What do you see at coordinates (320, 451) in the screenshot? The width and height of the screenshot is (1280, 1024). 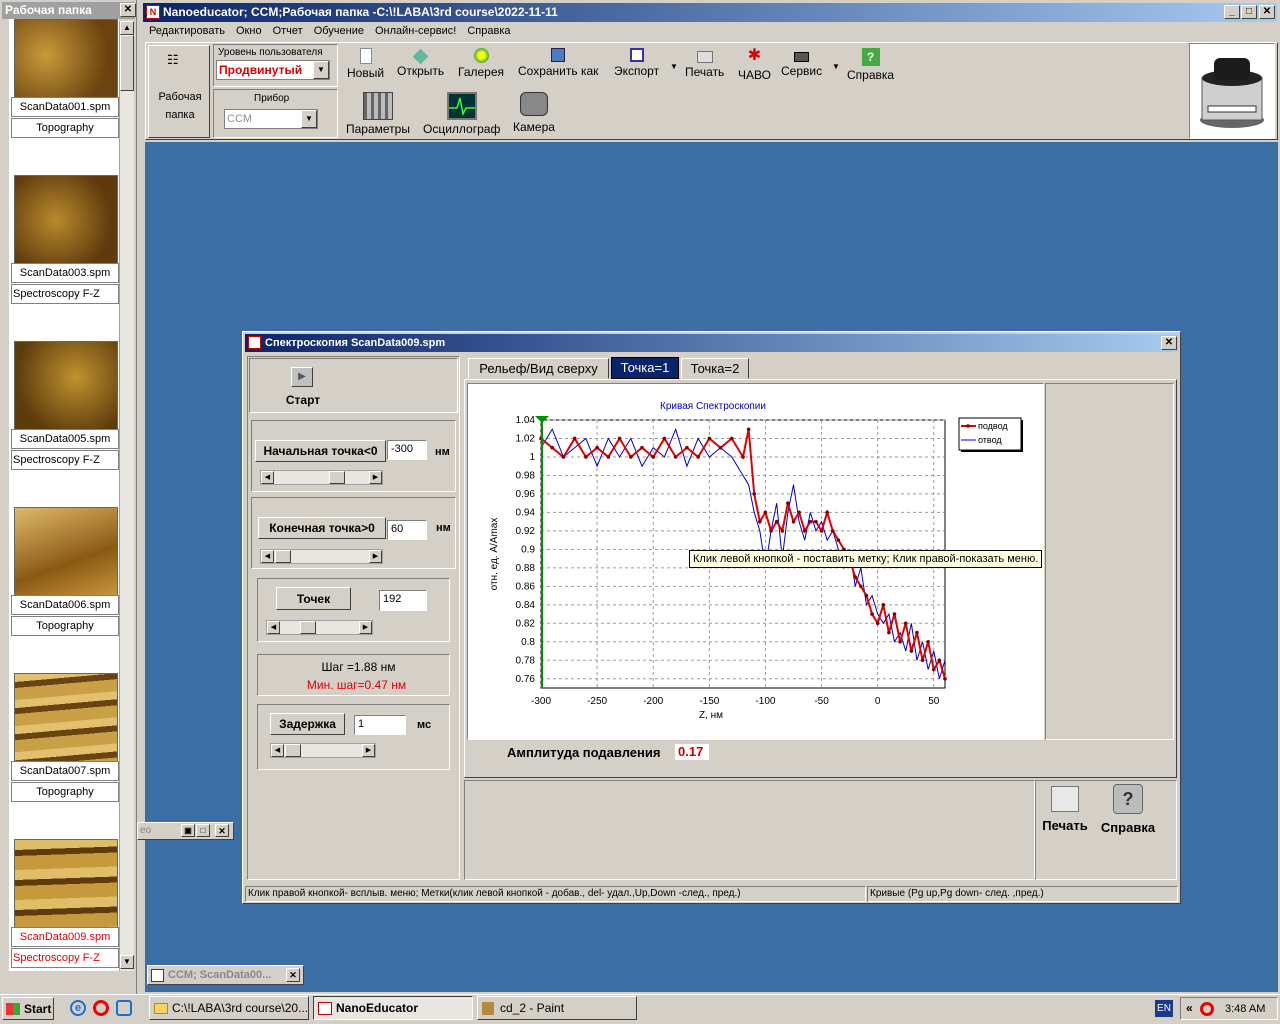 I see `start-point-button: Начальная точка<0` at bounding box center [320, 451].